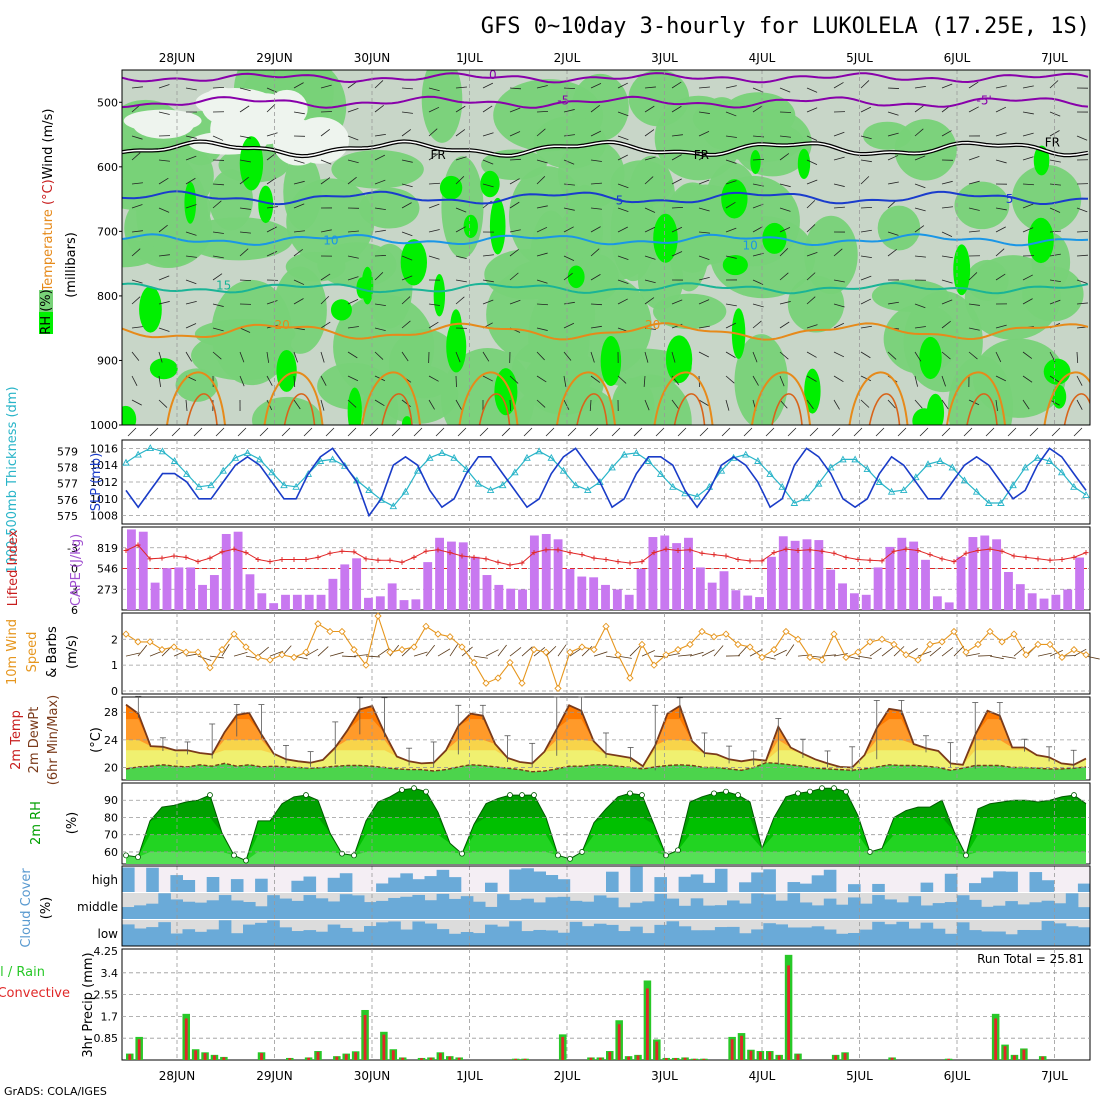 Image resolution: width=1100 pixels, height=1100 pixels. Describe the element at coordinates (34, 740) in the screenshot. I see `temp-ylabel-2: 2m DewPt` at that location.